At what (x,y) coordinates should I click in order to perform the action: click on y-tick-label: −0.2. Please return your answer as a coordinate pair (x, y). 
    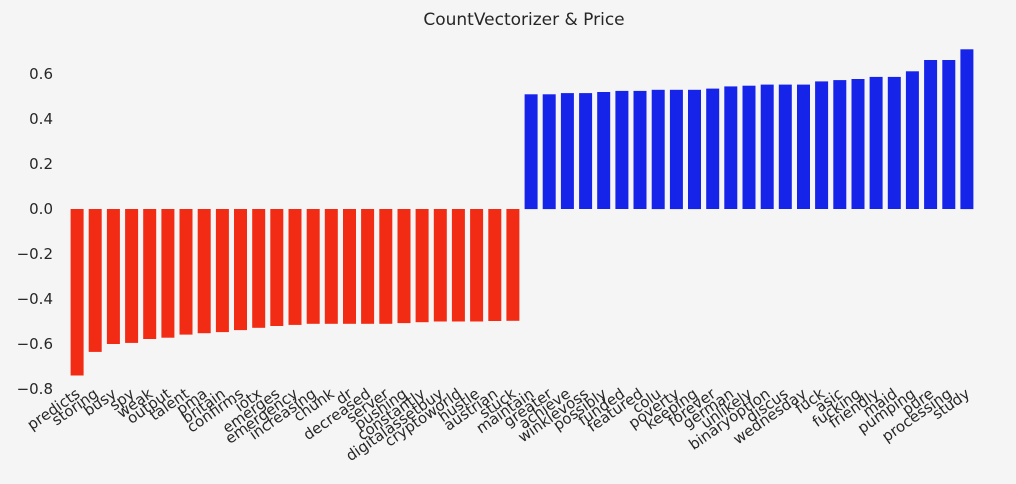
    Looking at the image, I should click on (35, 254).